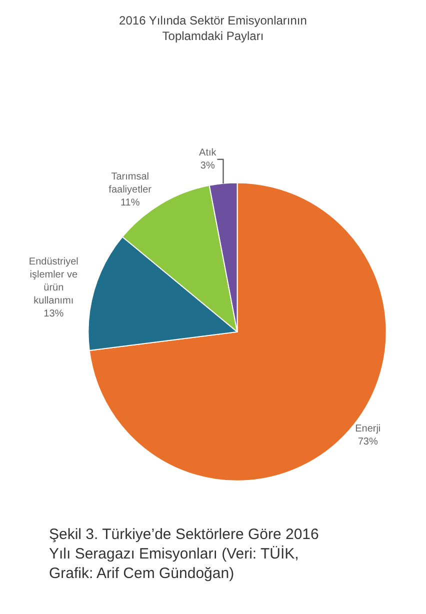  I want to click on slice-label: Atık, so click(208, 152).